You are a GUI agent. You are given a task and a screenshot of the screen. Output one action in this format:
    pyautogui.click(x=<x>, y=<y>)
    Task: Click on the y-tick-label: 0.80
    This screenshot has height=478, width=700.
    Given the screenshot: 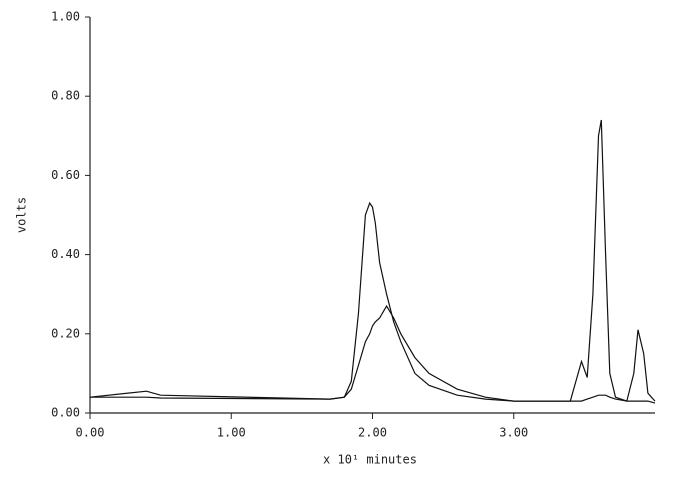 What is the action you would take?
    pyautogui.click(x=65, y=96)
    